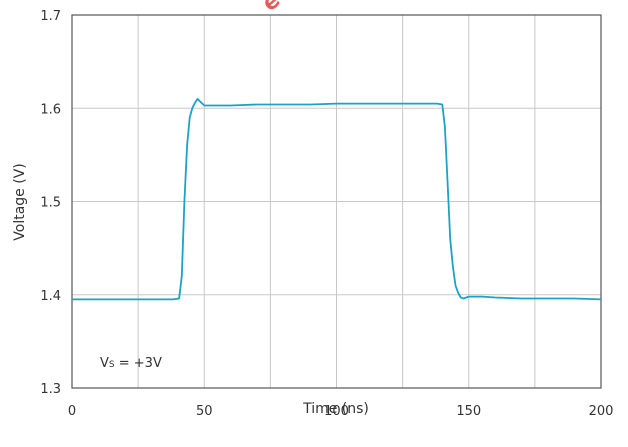 Image resolution: width=628 pixels, height=447 pixels. Describe the element at coordinates (104, 363) in the screenshot. I see `annotation-main: V` at that location.